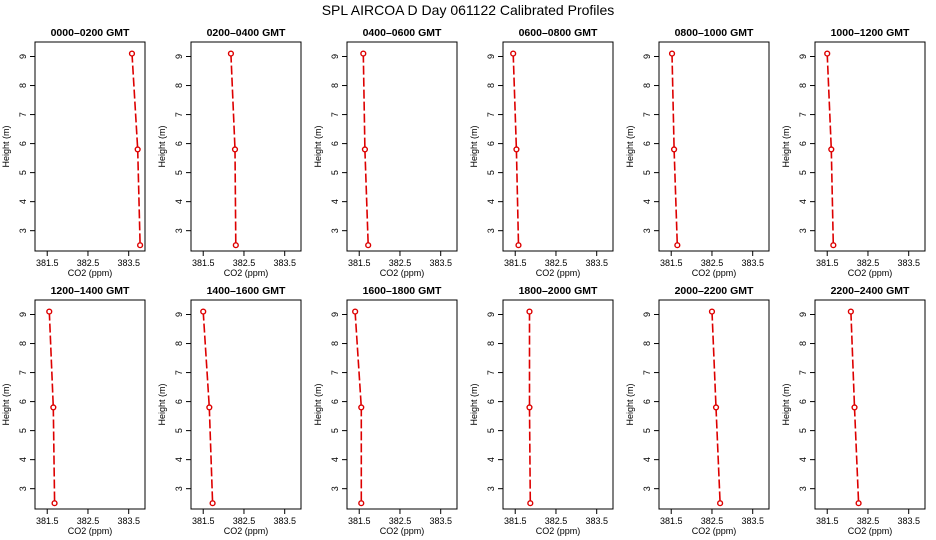 Image resolution: width=936 pixels, height=540 pixels. I want to click on panel-title: 1000–1200 GMT, so click(870, 33).